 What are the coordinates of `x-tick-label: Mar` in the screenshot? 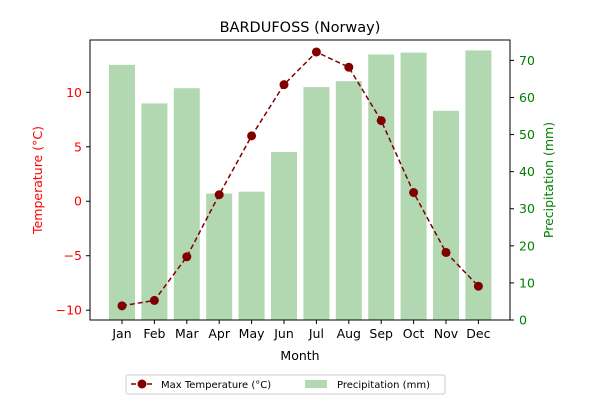 It's located at (187, 333).